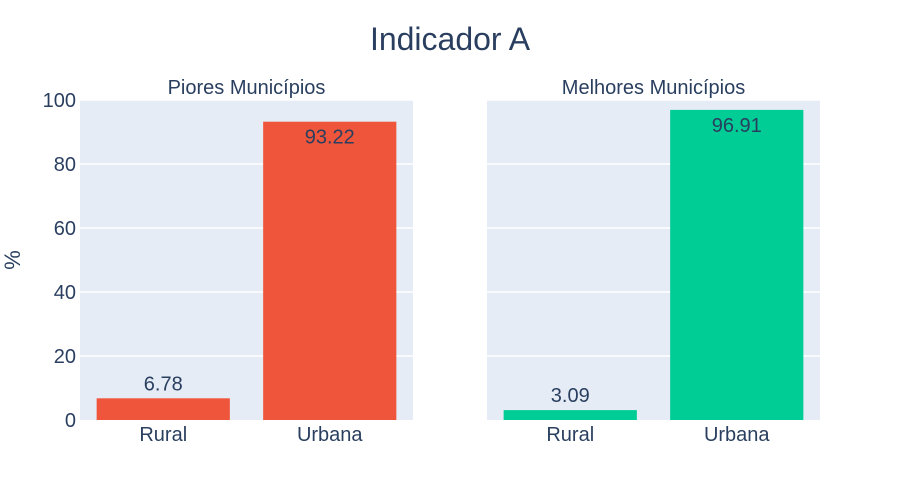  What do you see at coordinates (12, 260) in the screenshot?
I see `y-axis-label: %` at bounding box center [12, 260].